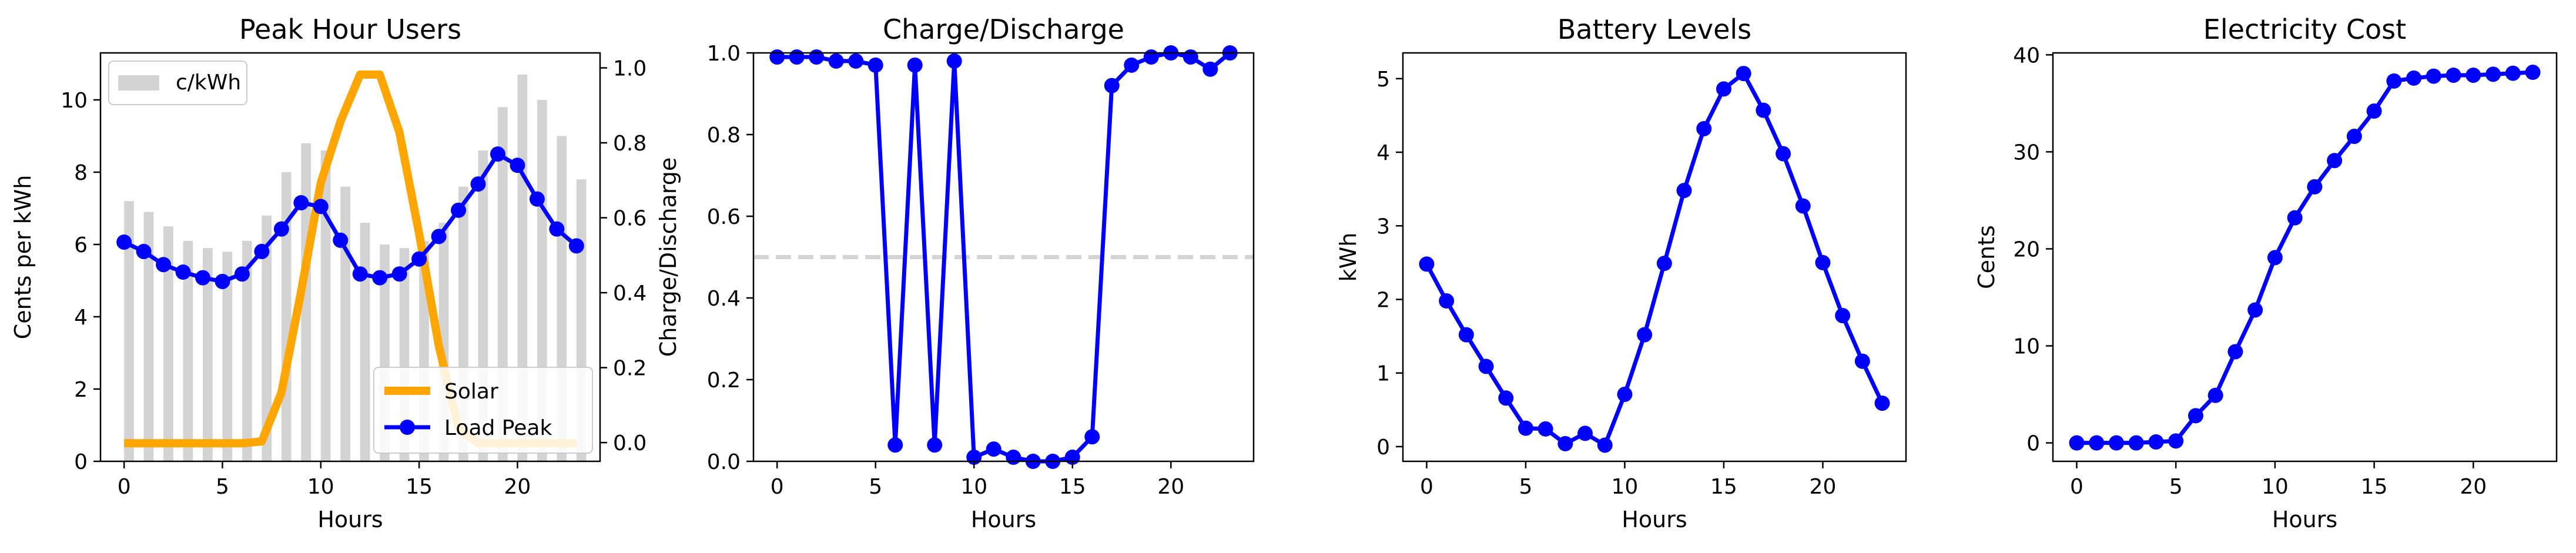 The width and height of the screenshot is (2576, 553). I want to click on y-tick-label: 20, so click(2026, 249).